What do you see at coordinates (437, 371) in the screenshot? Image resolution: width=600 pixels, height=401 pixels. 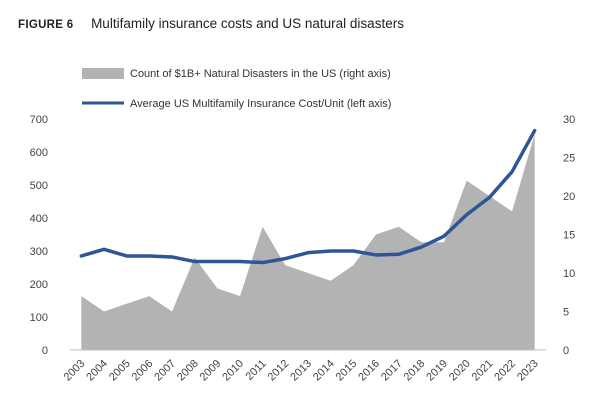 I see `x-axis-tick-label: 2019` at bounding box center [437, 371].